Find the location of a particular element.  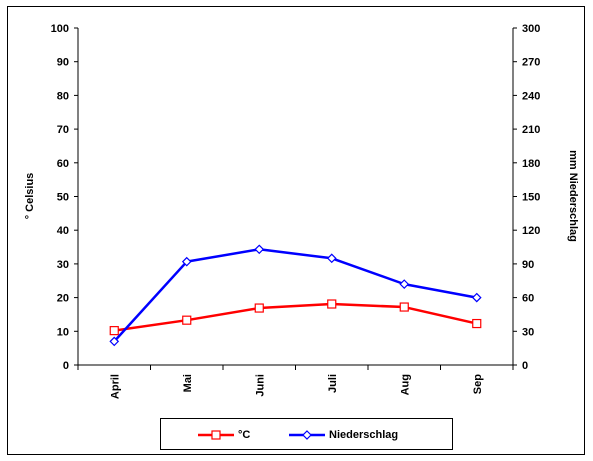

legend: °C Niederschlag is located at coordinates (306, 434).